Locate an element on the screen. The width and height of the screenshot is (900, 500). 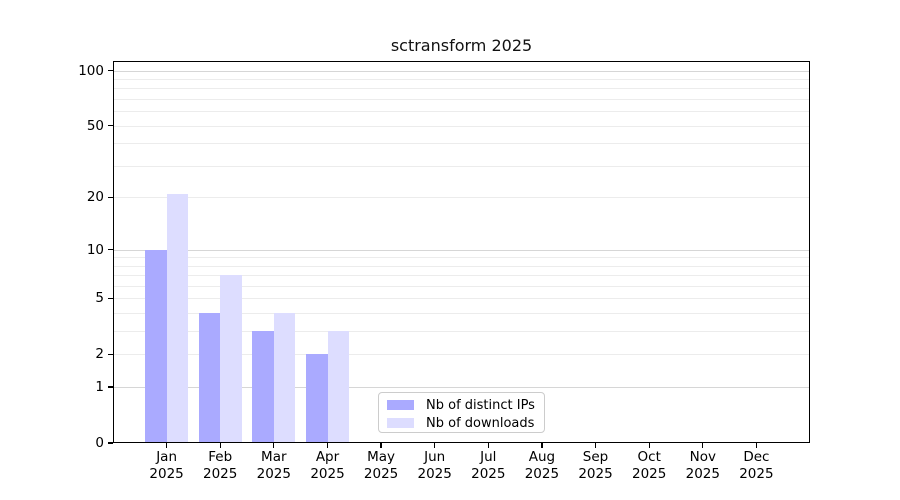
x-tick-month: Jan is located at coordinates (166, 457).